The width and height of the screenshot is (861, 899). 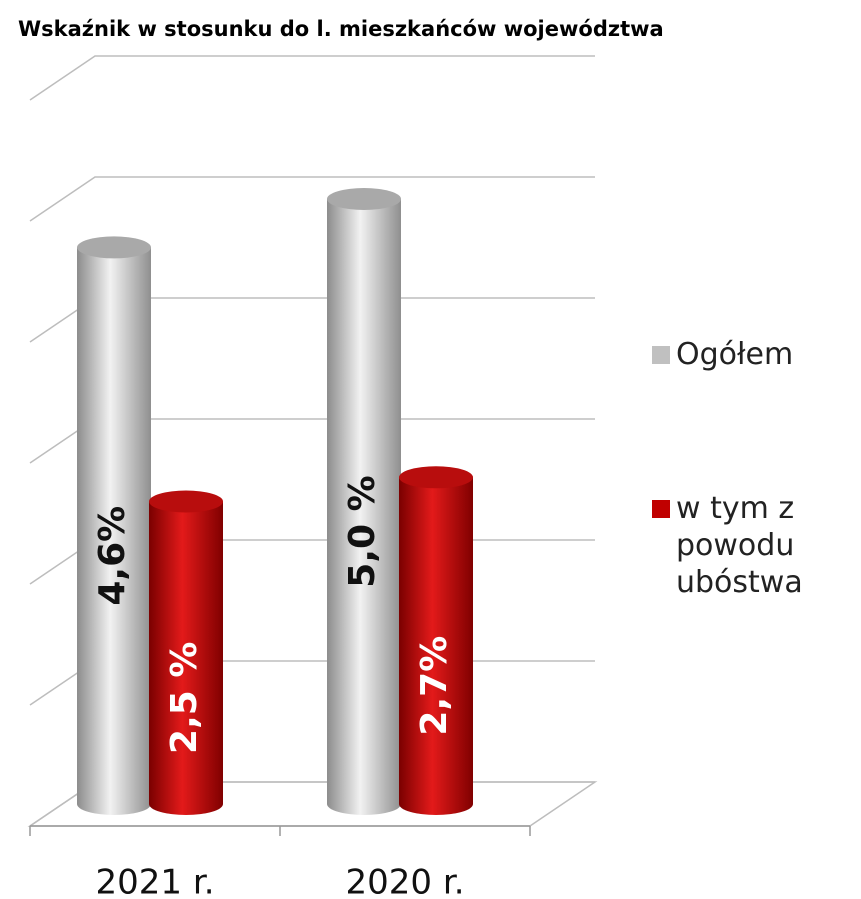 I want to click on data-label: 2,7%, so click(x=434, y=686).